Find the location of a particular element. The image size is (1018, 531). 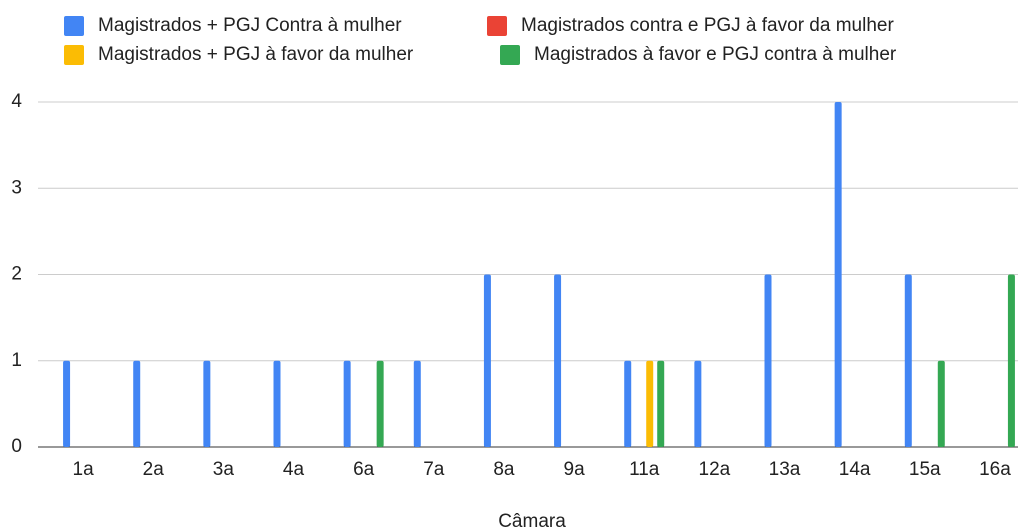

x-tick-label: 9a is located at coordinates (575, 469).